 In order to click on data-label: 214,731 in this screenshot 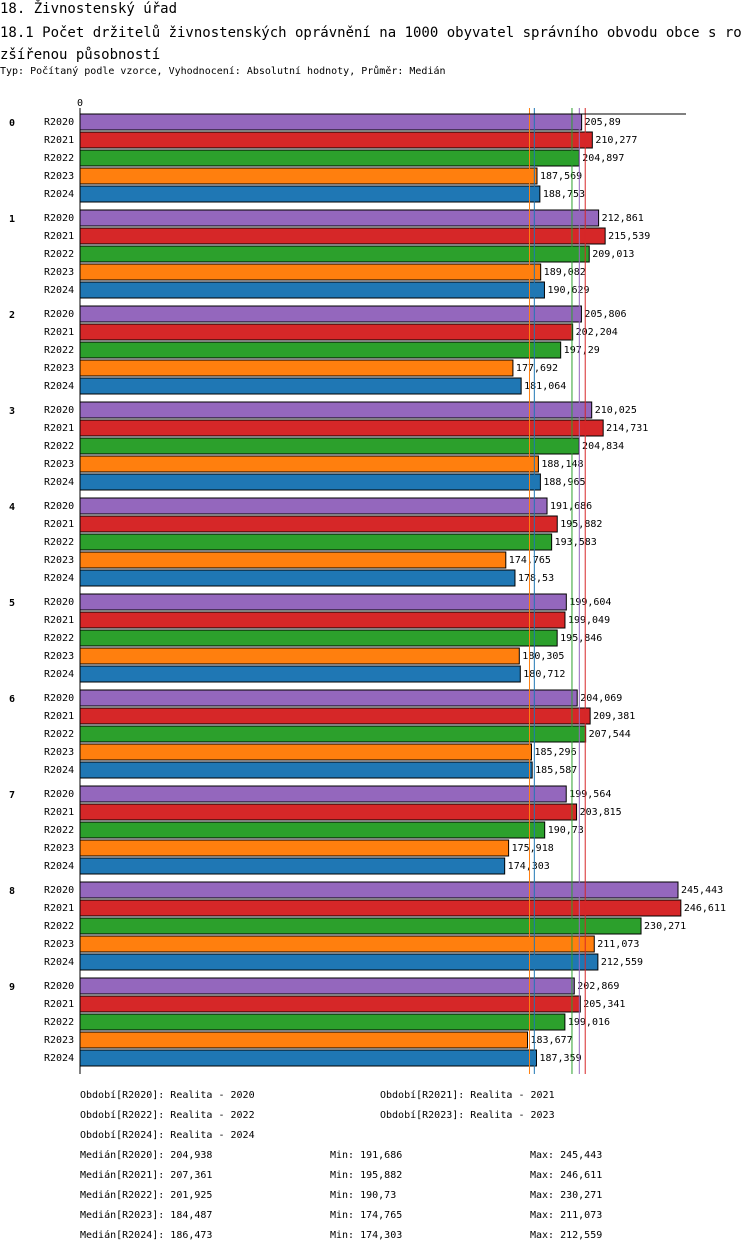, I will do `click(627, 428)`.